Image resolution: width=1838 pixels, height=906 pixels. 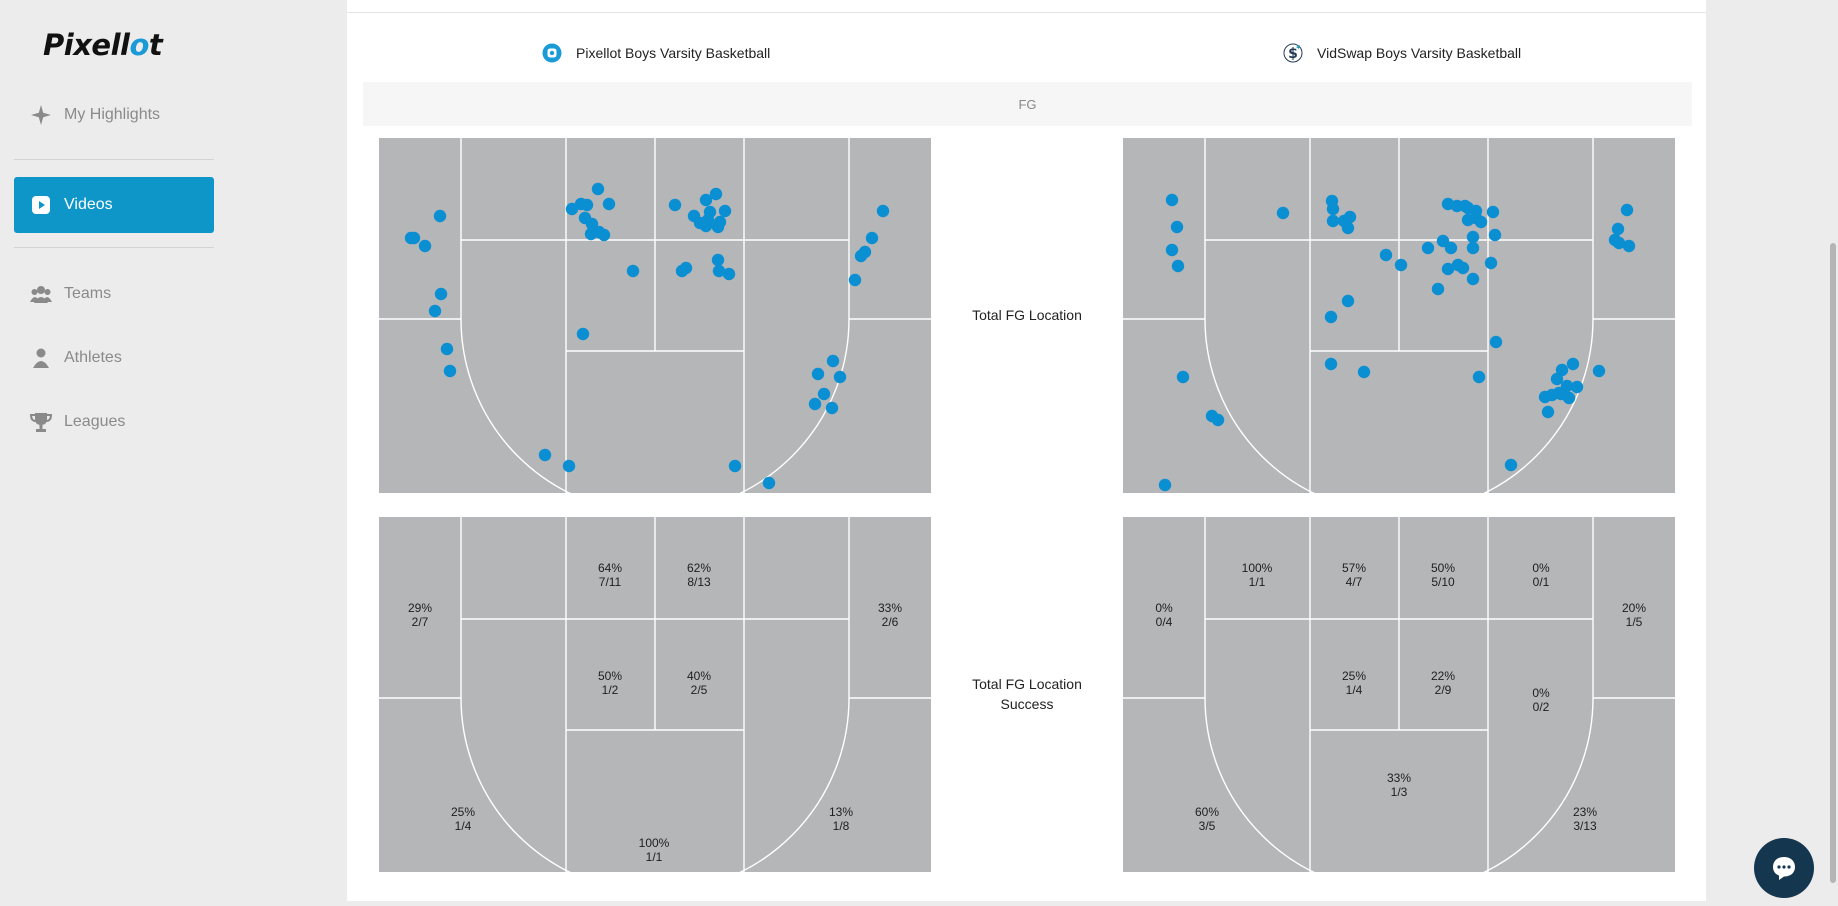 What do you see at coordinates (1585, 826) in the screenshot?
I see `zone-made-attempted-label: 3/13` at bounding box center [1585, 826].